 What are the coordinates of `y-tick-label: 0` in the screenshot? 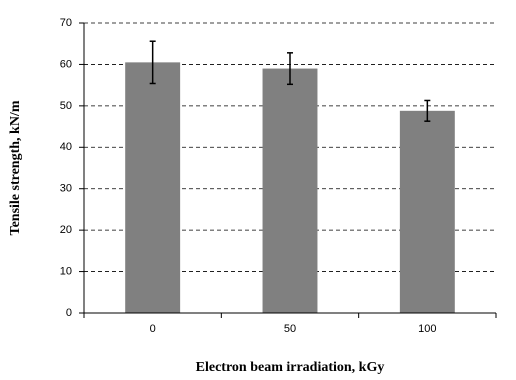 It's located at (69, 313).